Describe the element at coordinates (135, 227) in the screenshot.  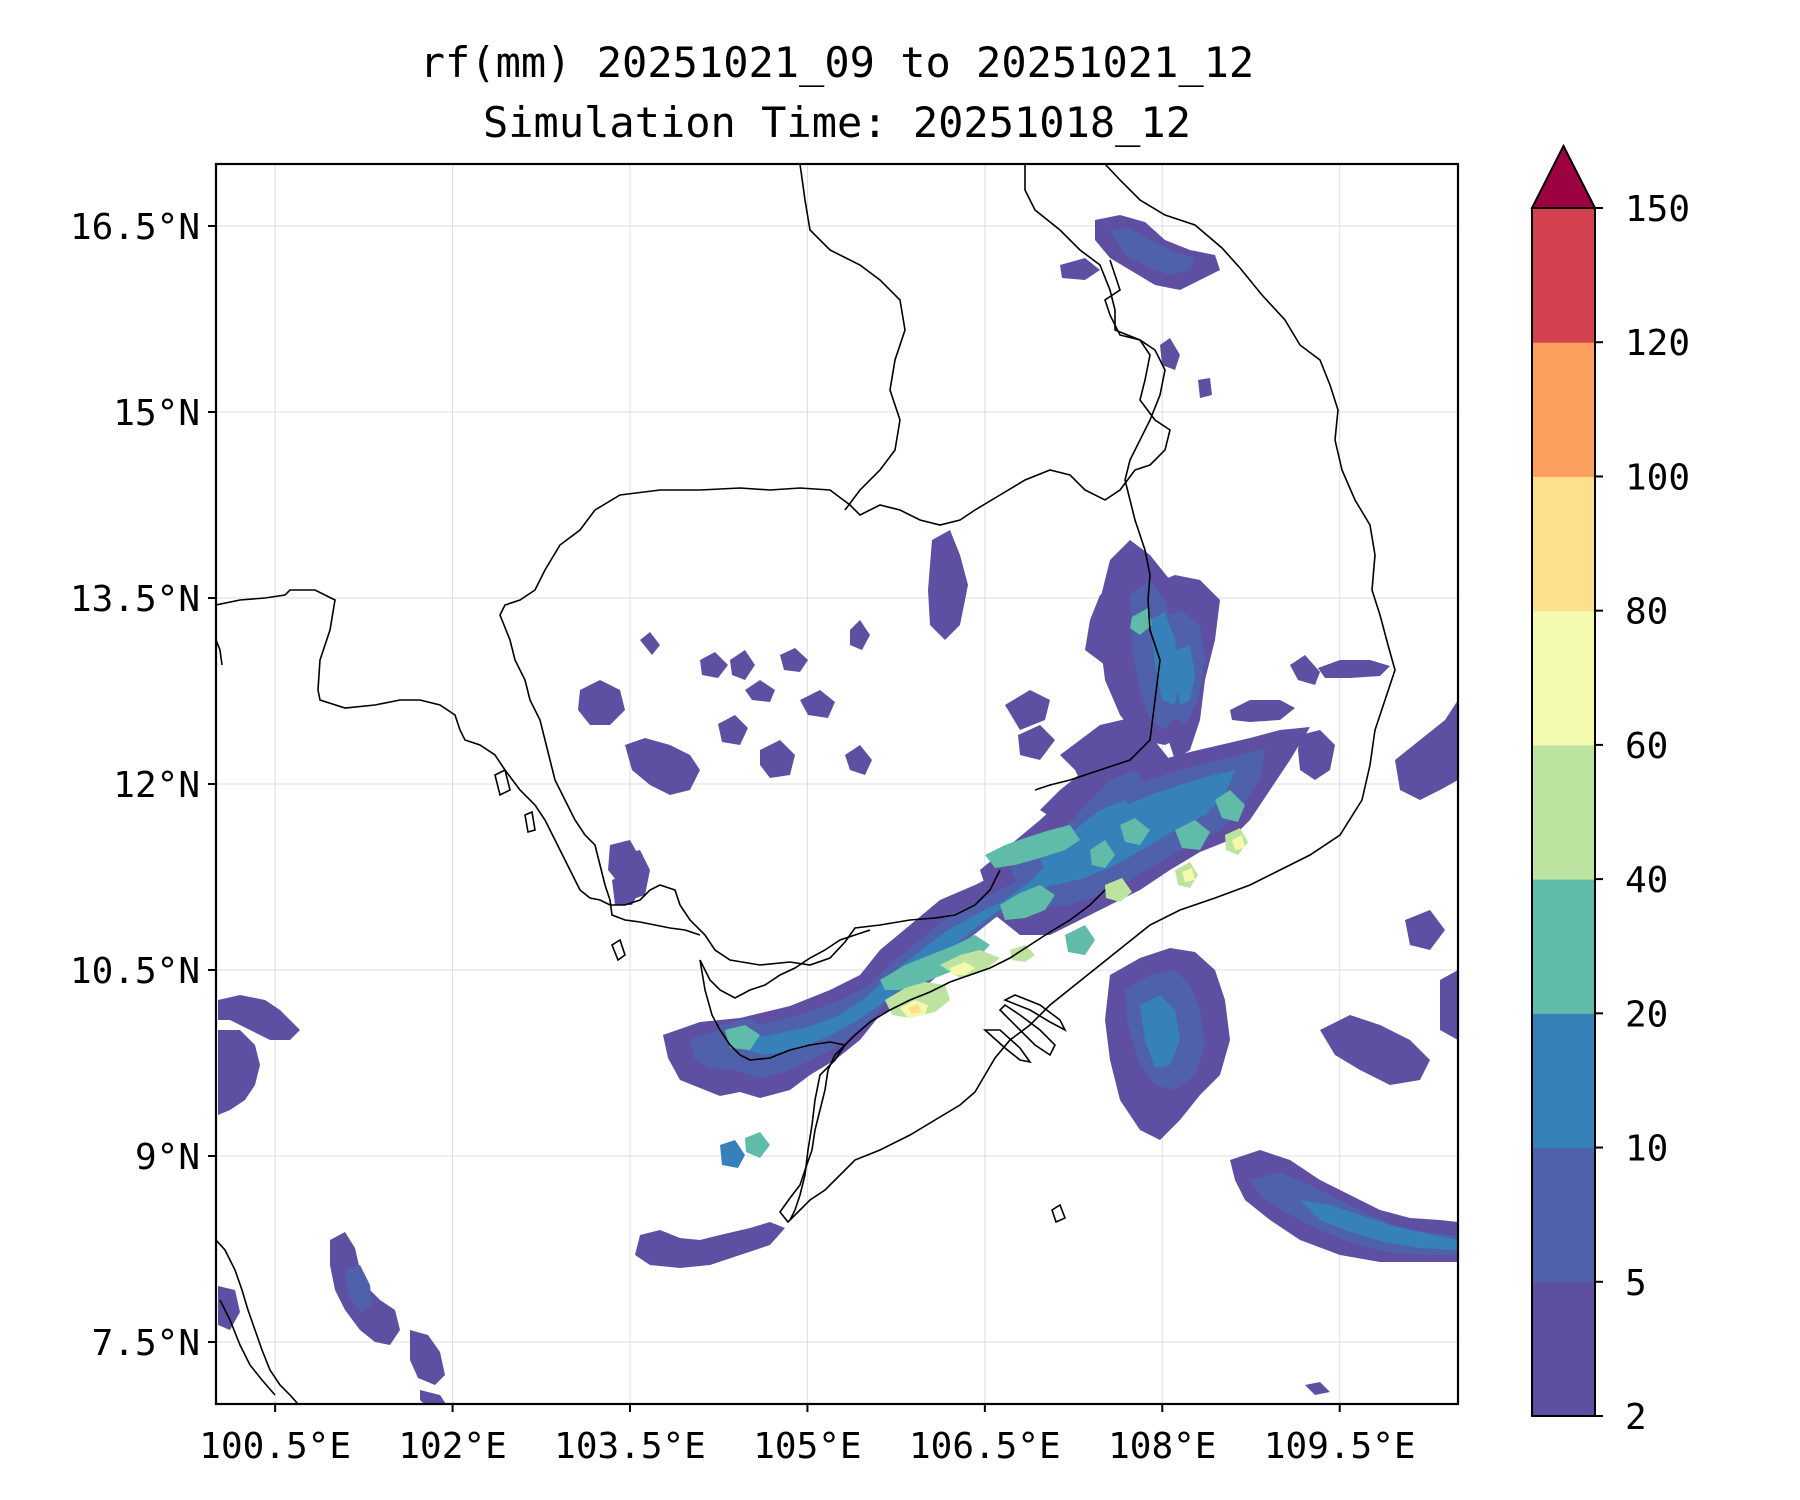
I see `lat-tick-label: 16.5°N` at that location.